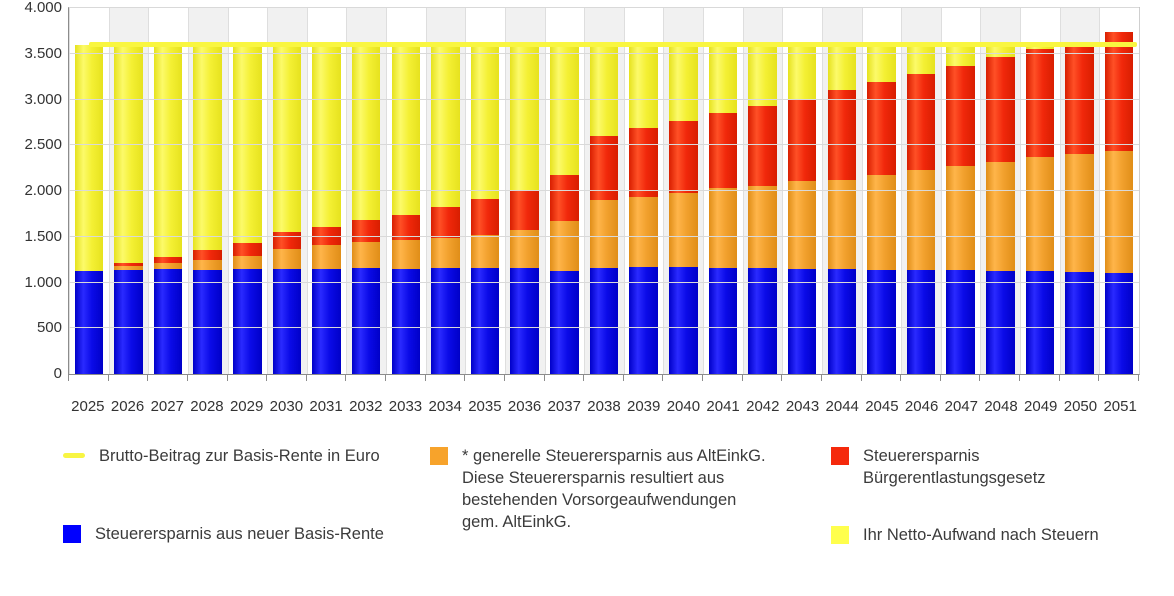 This screenshot has width=1174, height=596. I want to click on bar-segment-yellow-2038, so click(604, 90).